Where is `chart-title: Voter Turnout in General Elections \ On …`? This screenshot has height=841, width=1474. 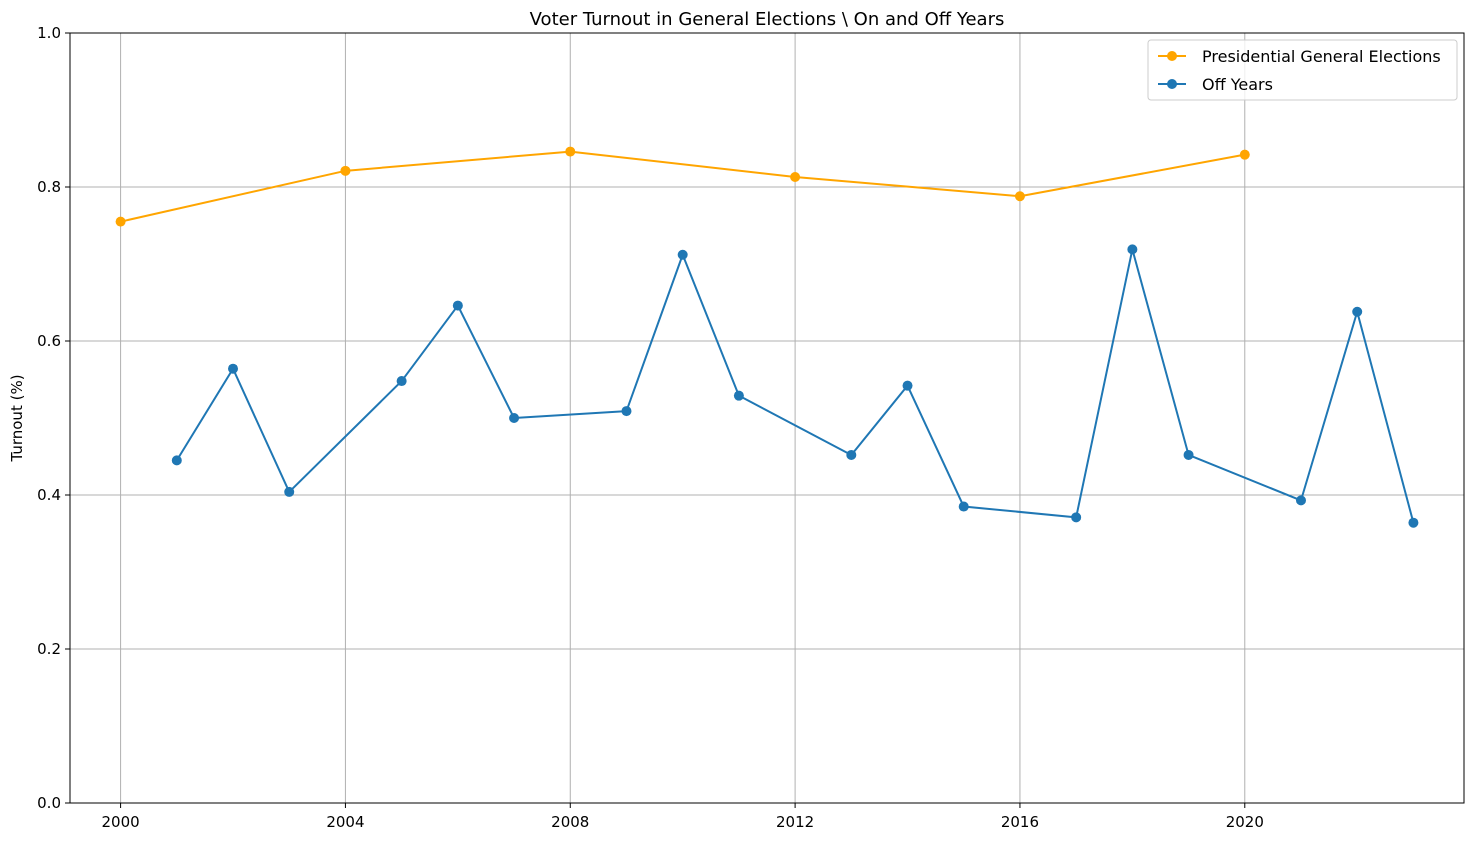 chart-title: Voter Turnout in General Elections \ On … is located at coordinates (767, 19).